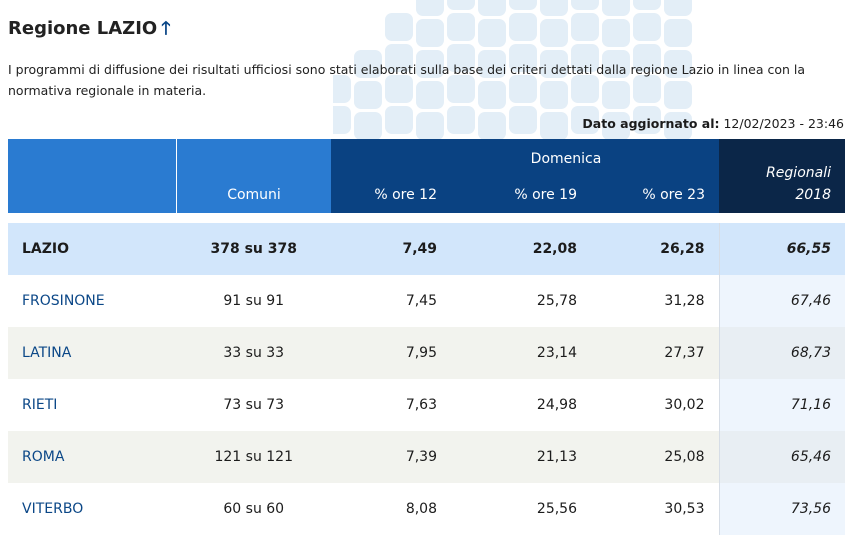 This screenshot has height=535, width=853. What do you see at coordinates (254, 405) in the screenshot?
I see `comuni-count: 73 su 73` at bounding box center [254, 405].